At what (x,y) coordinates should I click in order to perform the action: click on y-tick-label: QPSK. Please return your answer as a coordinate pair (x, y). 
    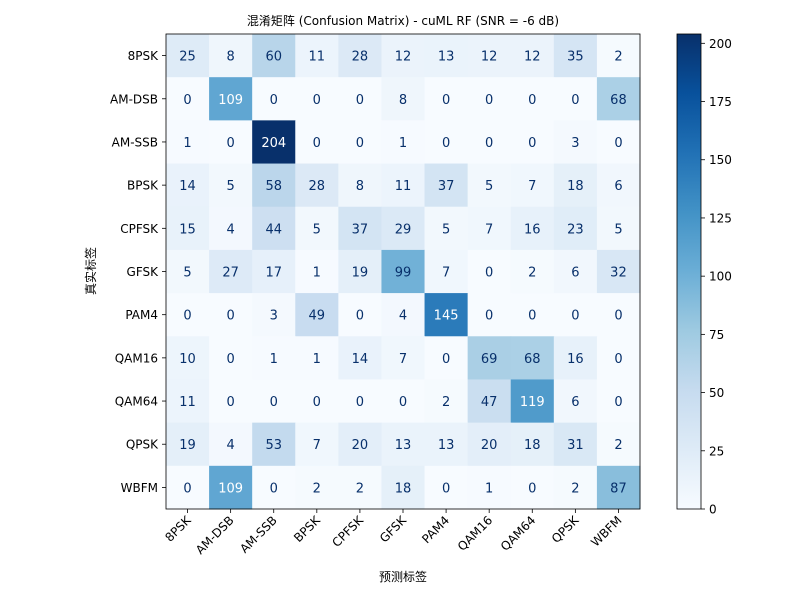
    Looking at the image, I should click on (142, 445).